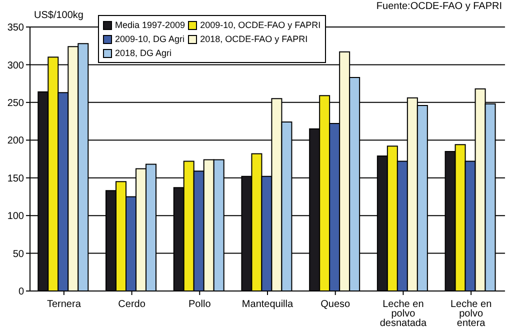 The image size is (506, 329). What do you see at coordinates (15, 216) in the screenshot?
I see `y-tick-label: 100` at bounding box center [15, 216].